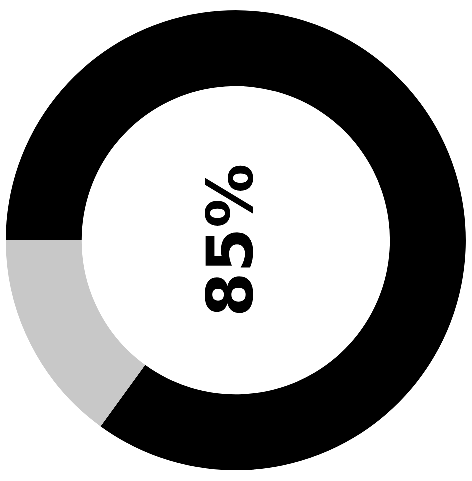 This screenshot has width=472, height=481. What do you see at coordinates (231, 241) in the screenshot?
I see `text: 85%` at bounding box center [231, 241].